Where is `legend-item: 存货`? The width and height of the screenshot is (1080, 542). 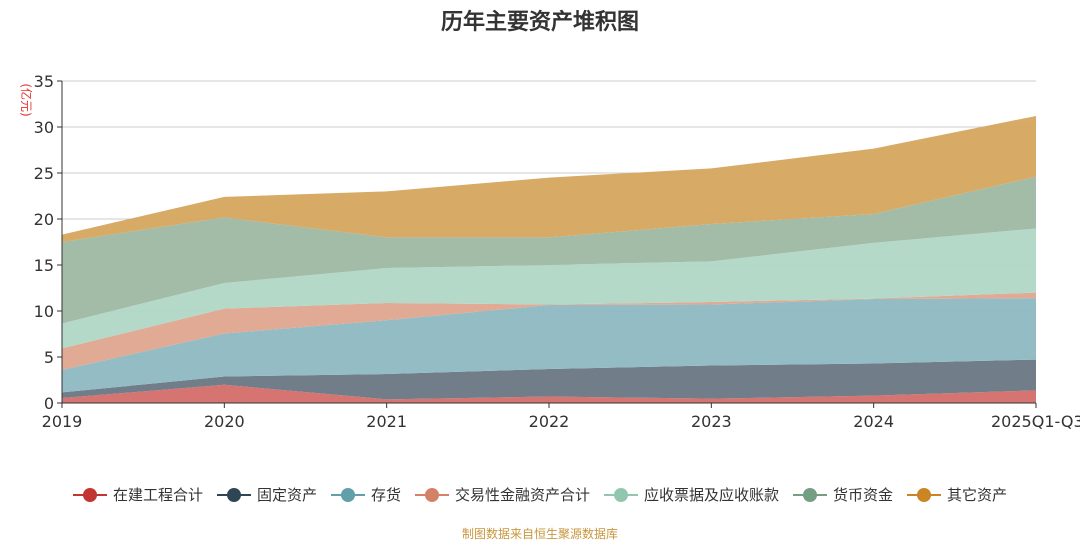
legend-item: 存货 is located at coordinates (365, 494).